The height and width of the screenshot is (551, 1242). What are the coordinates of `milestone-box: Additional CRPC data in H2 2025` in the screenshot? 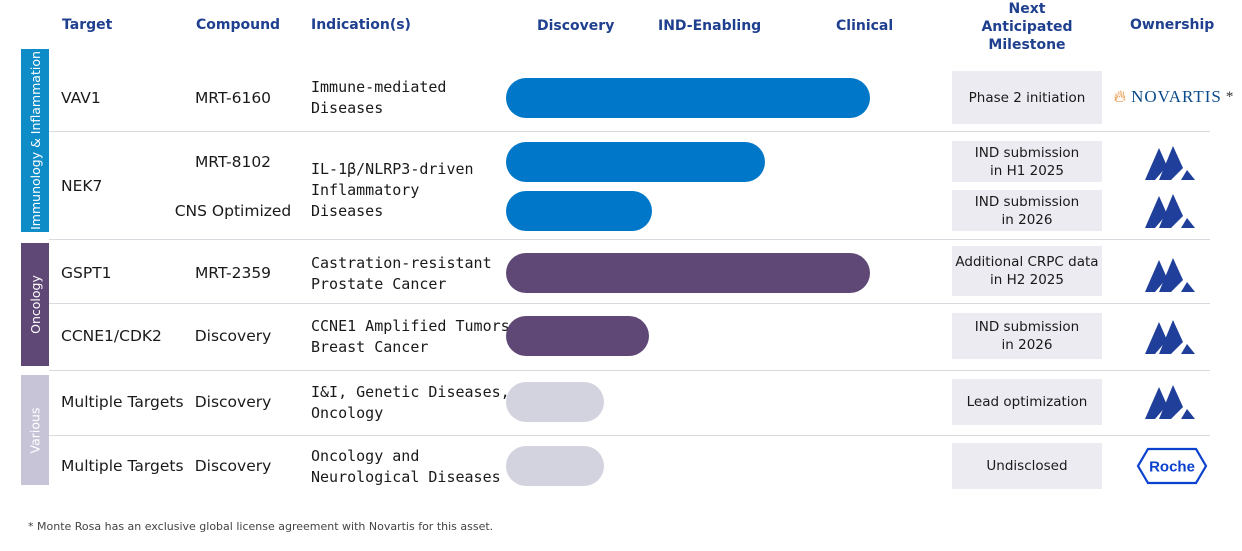 It's located at (1027, 271).